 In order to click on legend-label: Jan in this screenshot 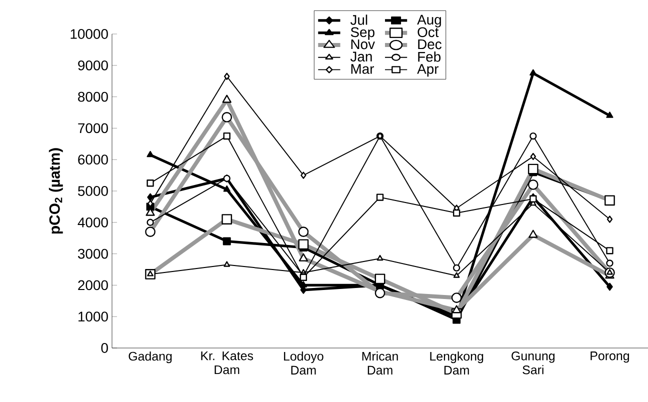, I will do `click(361, 57)`.